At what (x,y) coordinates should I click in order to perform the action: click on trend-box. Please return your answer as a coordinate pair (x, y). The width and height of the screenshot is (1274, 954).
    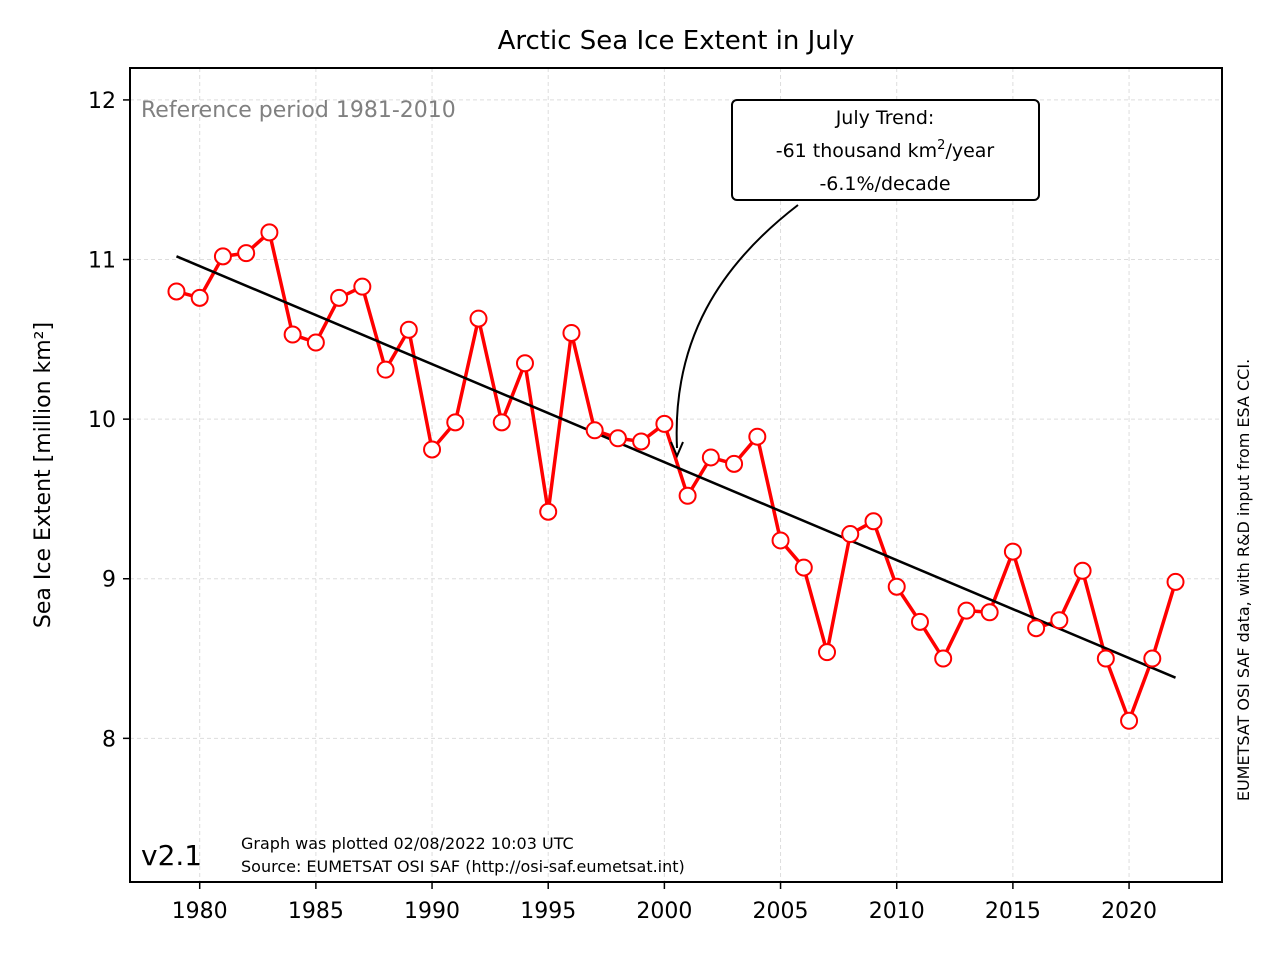
    Looking at the image, I should click on (885, 150).